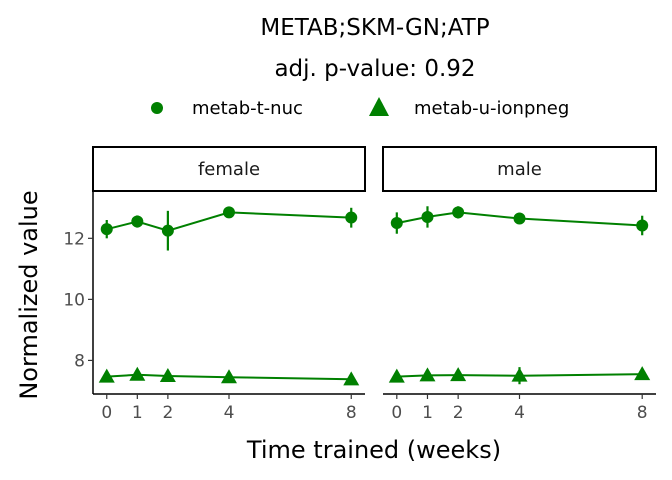 The width and height of the screenshot is (672, 480). Describe the element at coordinates (491, 108) in the screenshot. I see `legend-label-1: metab-u-ionpneg` at that location.